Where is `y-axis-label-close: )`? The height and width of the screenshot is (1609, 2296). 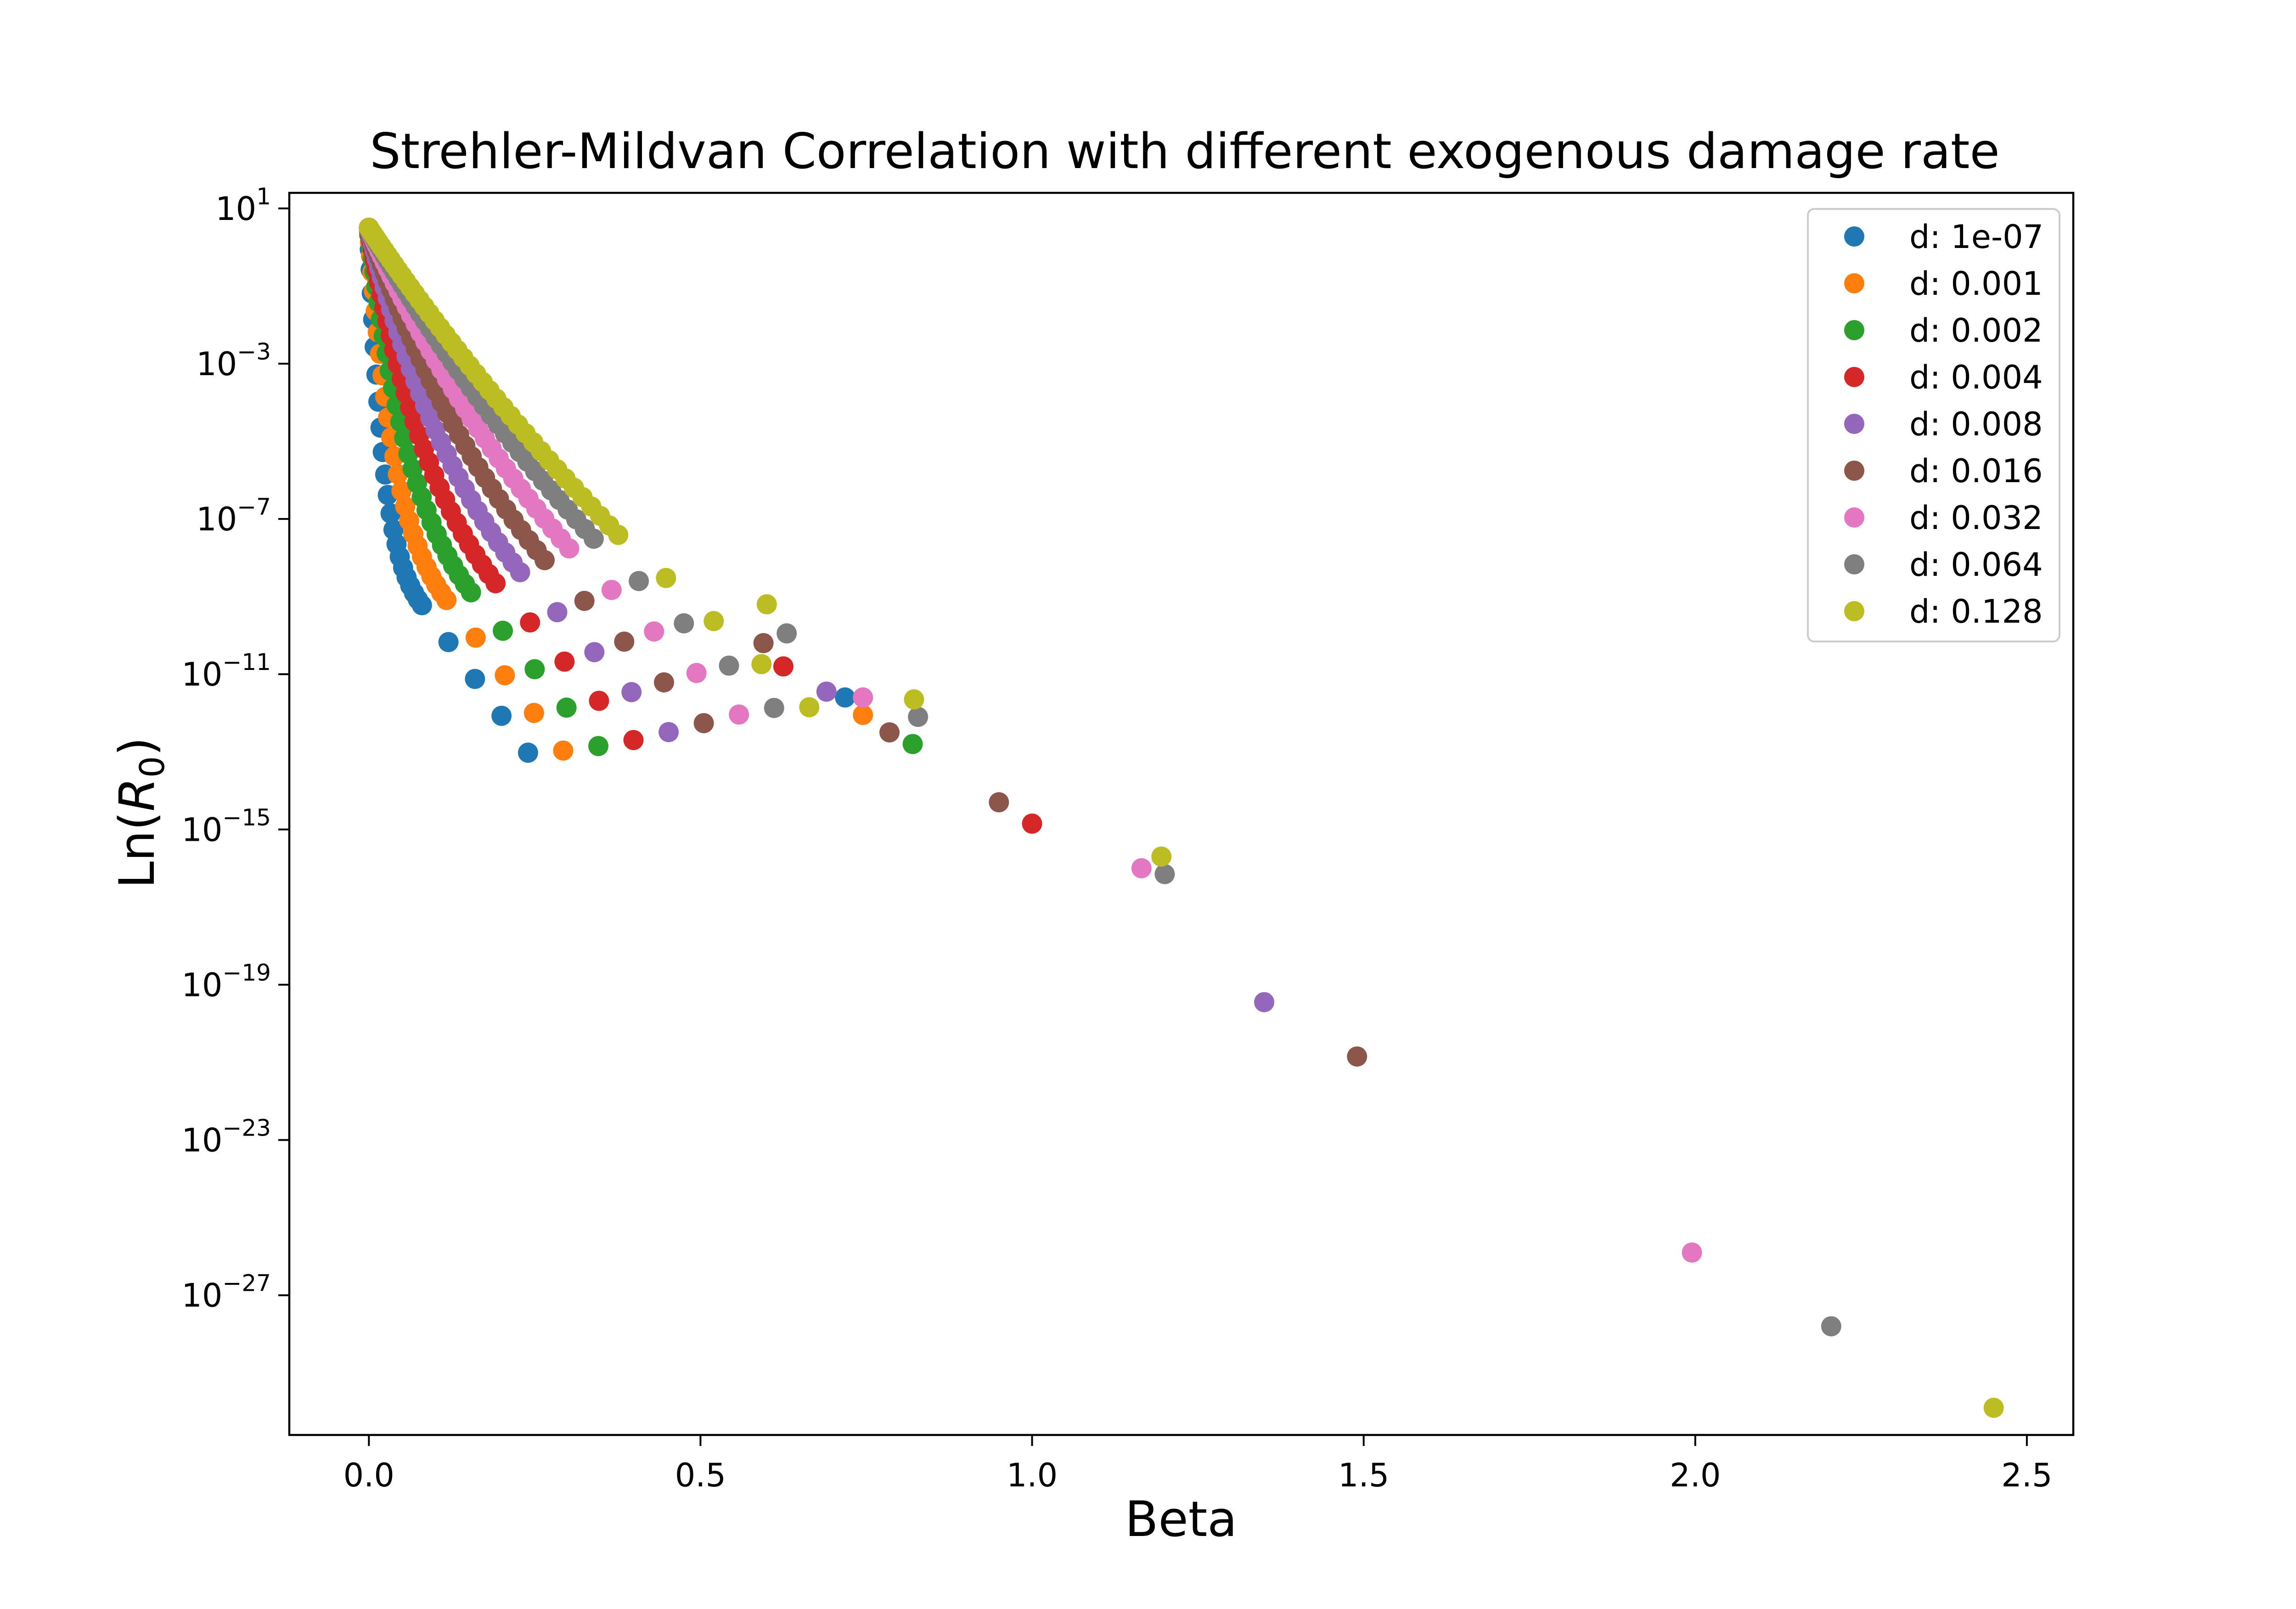 y-axis-label-close: ) is located at coordinates (137, 746).